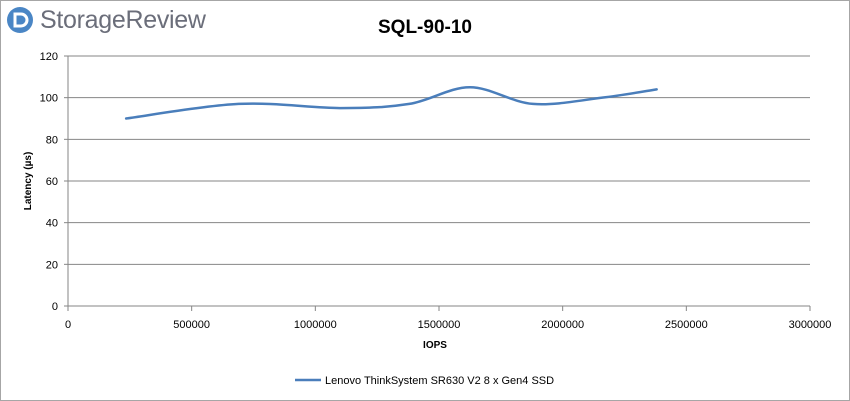 This screenshot has height=401, width=850. I want to click on chart-title: SQL-90-10, so click(425, 27).